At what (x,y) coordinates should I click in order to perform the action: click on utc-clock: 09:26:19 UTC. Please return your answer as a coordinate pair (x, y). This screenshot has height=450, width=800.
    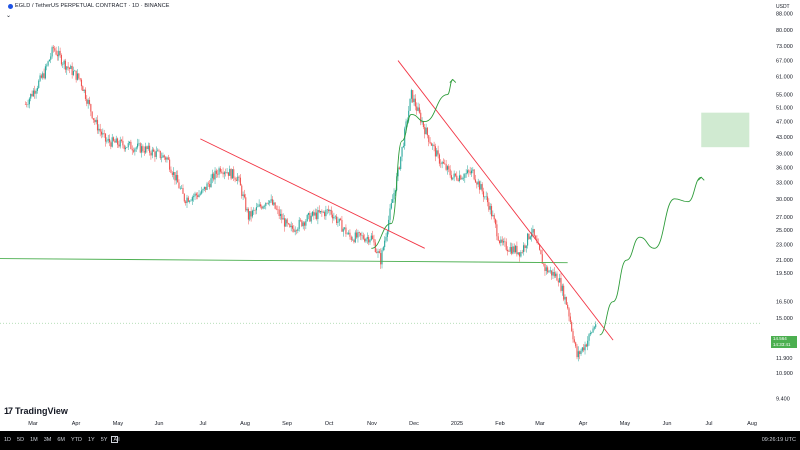
    Looking at the image, I should click on (778, 440).